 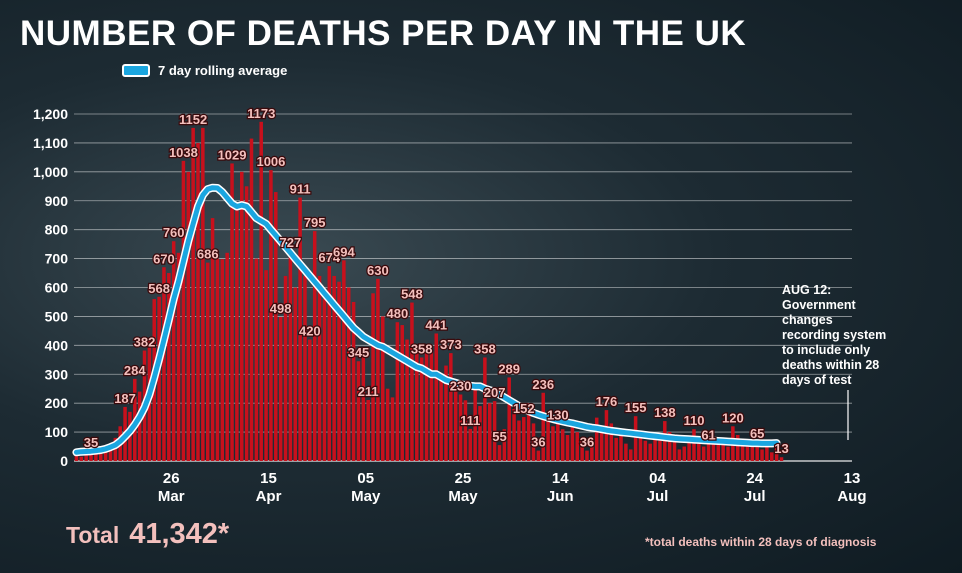 I want to click on data-label: 138, so click(x=665, y=412).